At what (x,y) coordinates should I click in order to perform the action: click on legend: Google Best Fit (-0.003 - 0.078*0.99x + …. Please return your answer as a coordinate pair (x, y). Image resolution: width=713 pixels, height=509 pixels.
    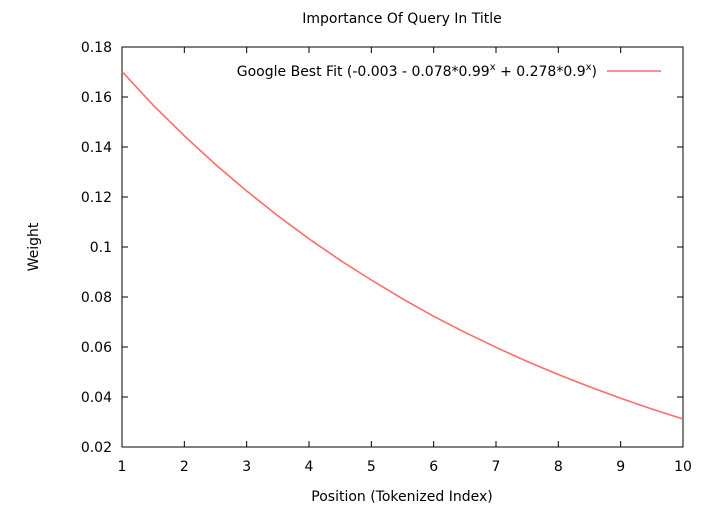
    Looking at the image, I should click on (449, 71).